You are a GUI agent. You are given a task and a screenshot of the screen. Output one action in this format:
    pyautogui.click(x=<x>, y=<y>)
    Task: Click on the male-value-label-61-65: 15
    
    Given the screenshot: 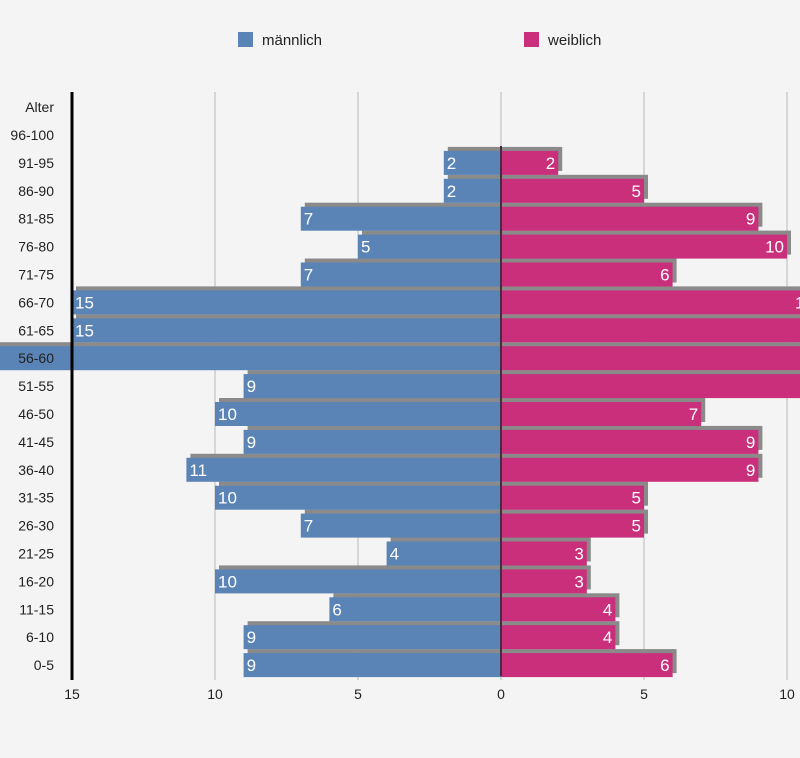 What is the action you would take?
    pyautogui.click(x=84, y=330)
    